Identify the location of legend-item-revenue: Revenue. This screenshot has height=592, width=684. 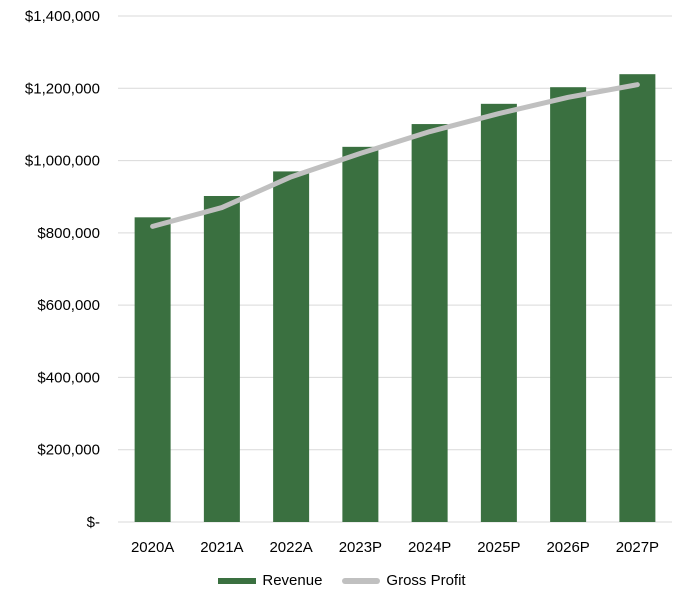
(270, 580).